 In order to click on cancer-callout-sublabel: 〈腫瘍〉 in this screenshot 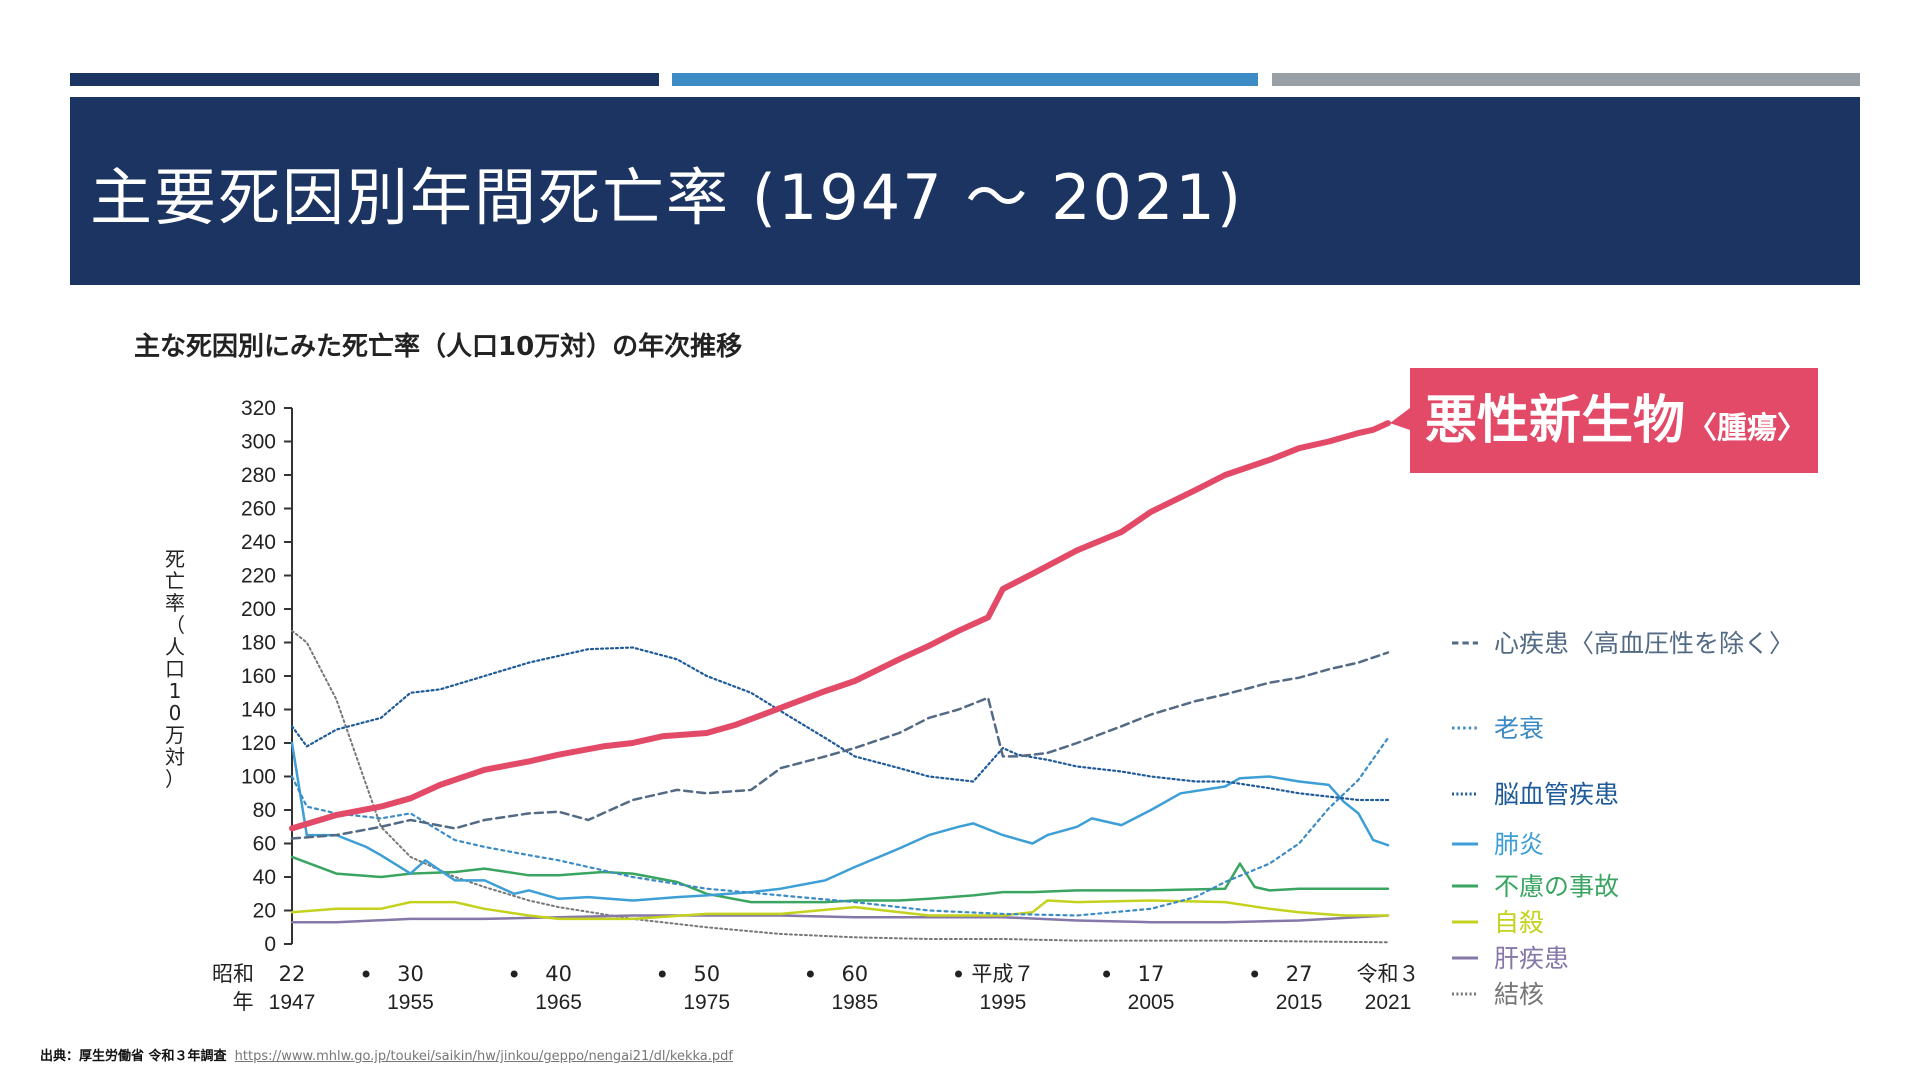, I will do `click(1747, 428)`.